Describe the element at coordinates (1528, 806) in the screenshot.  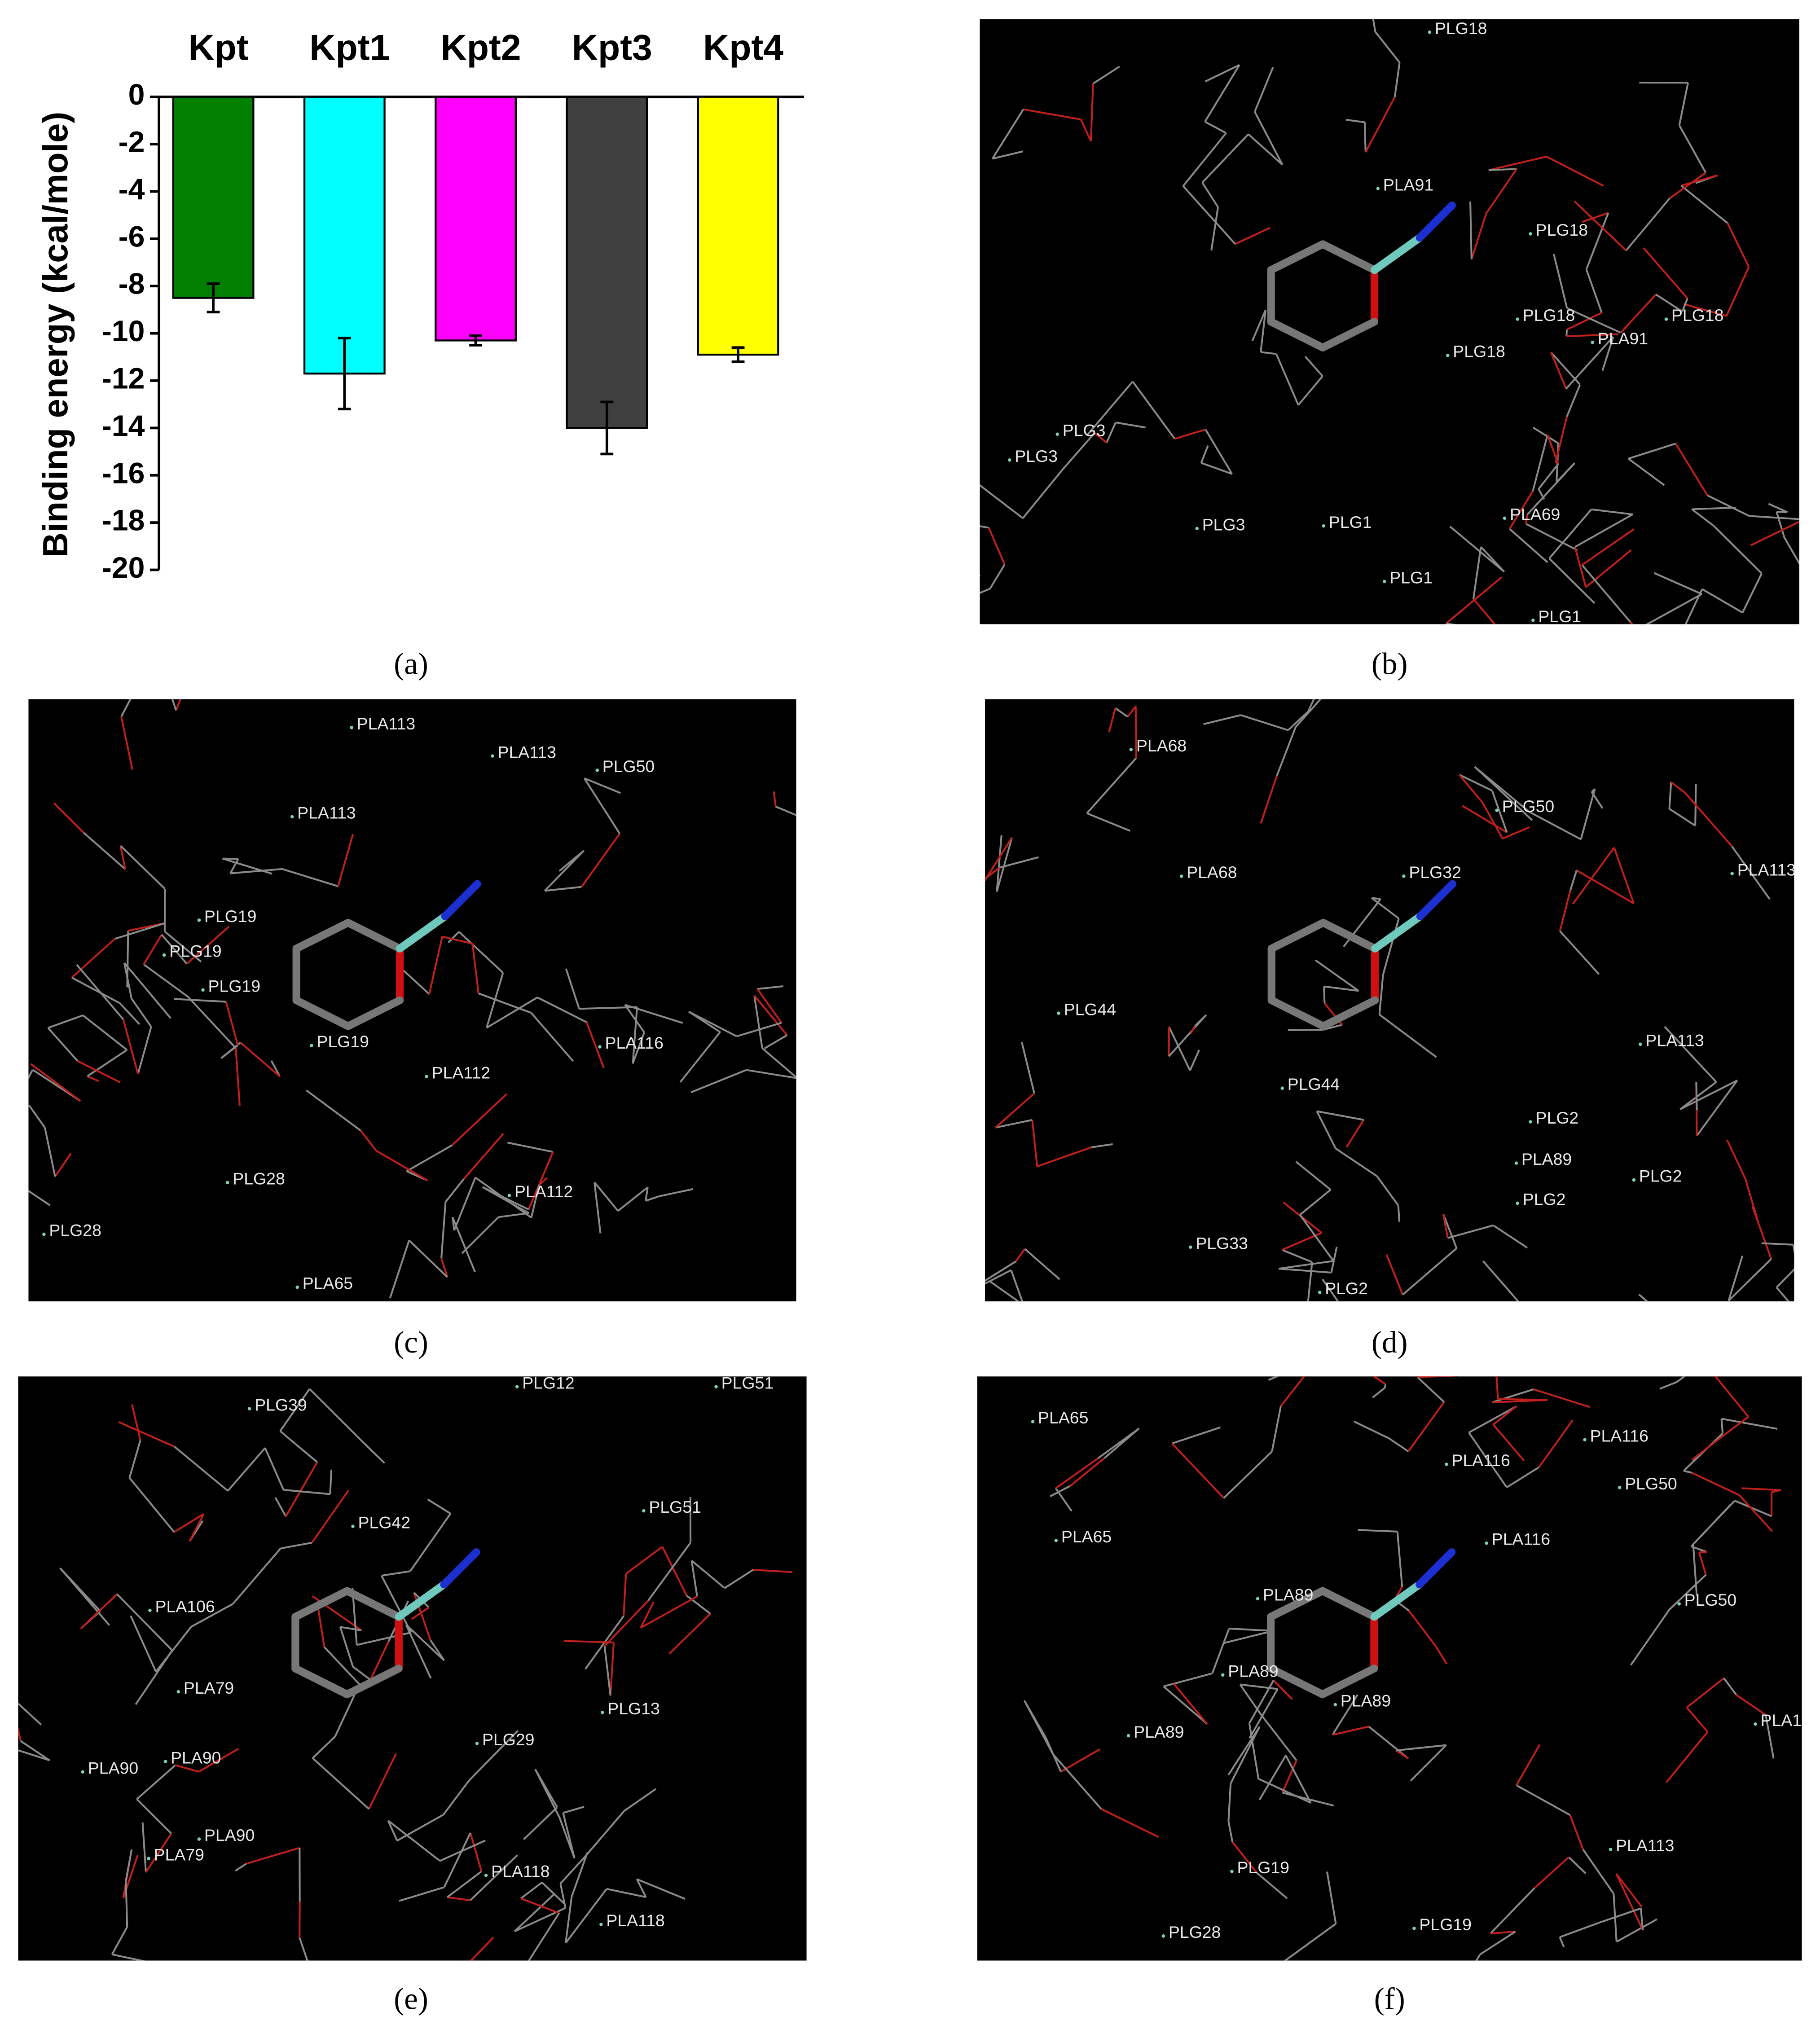
I see `residue-label: PLG50` at that location.